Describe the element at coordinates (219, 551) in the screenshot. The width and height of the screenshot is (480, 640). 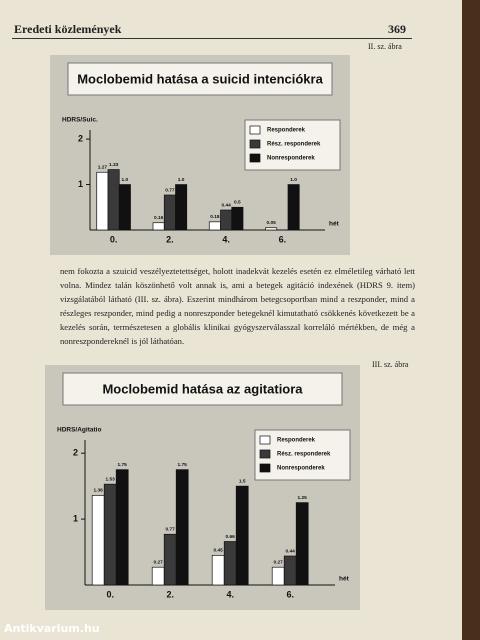
I see `value-label: 0.45` at that location.